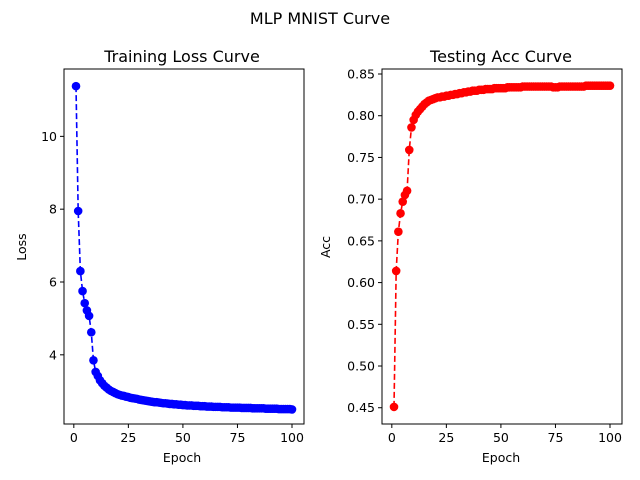  I want to click on testing-acc-xtick-label: 100, so click(610, 437).